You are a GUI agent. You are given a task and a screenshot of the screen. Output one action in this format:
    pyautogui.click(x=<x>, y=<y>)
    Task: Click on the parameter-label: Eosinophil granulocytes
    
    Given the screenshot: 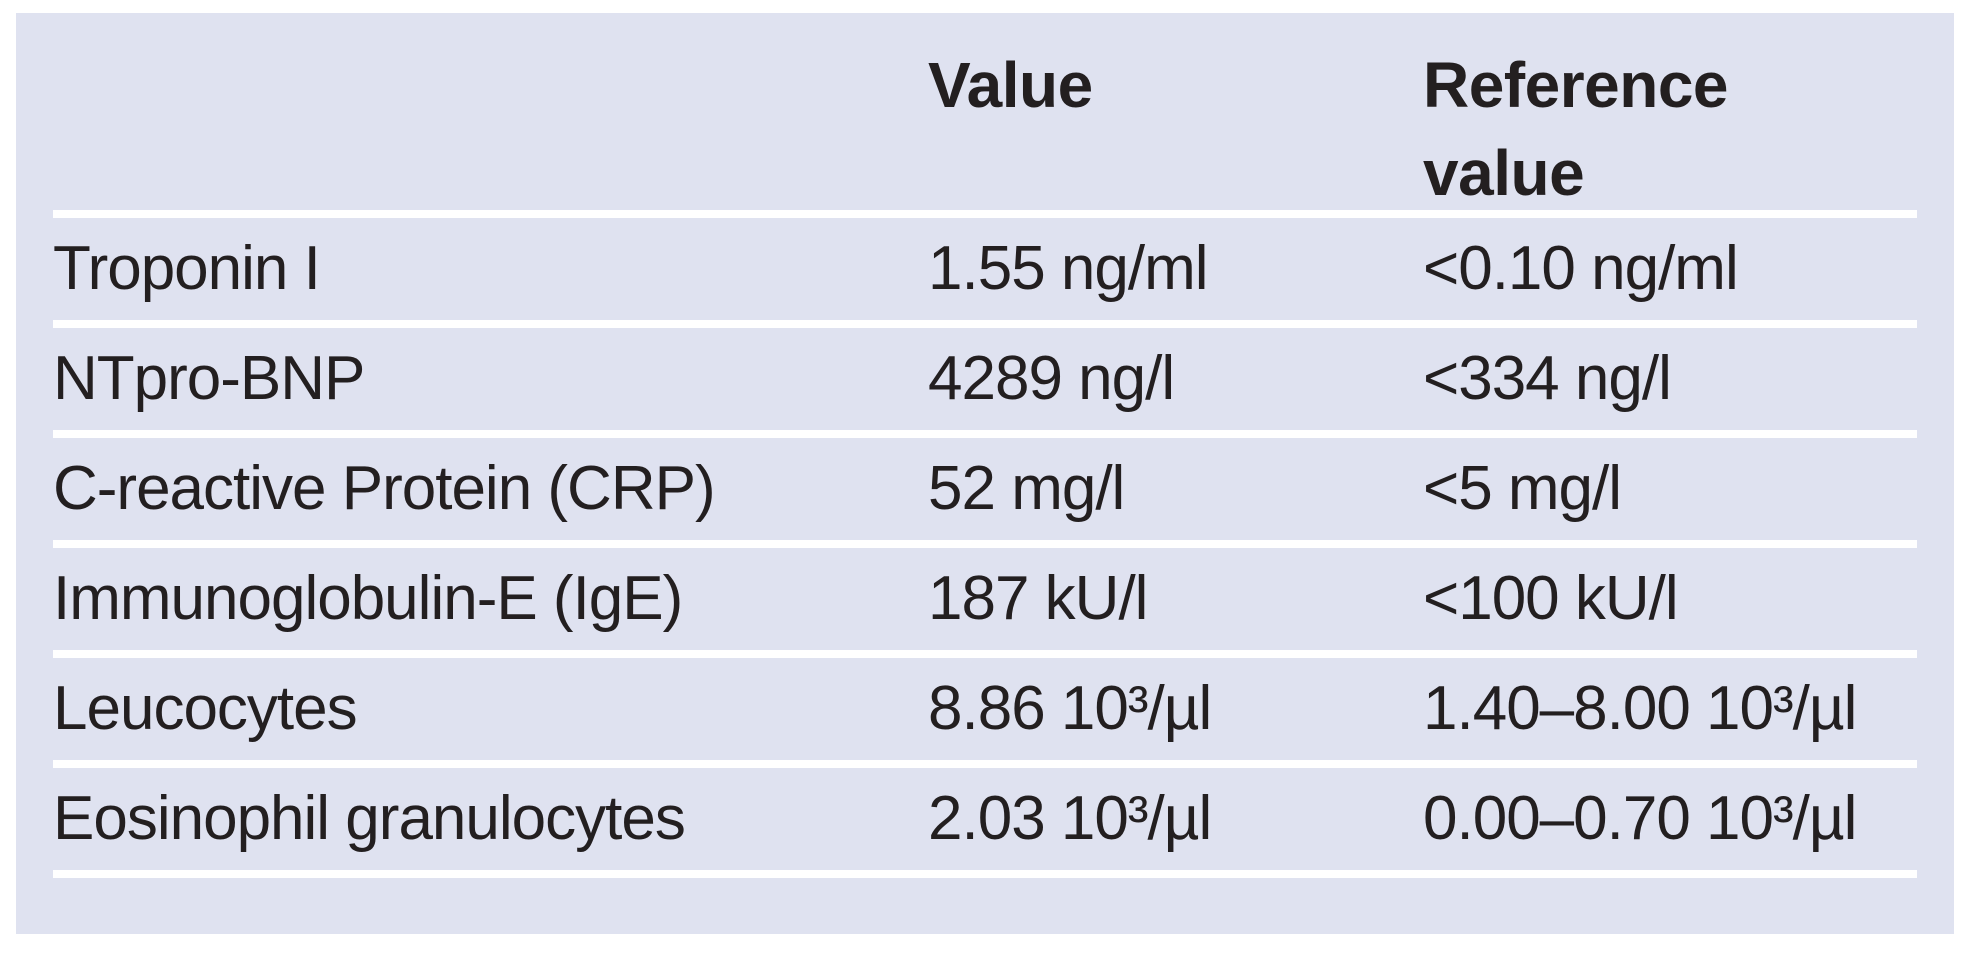 What is the action you would take?
    pyautogui.click(x=369, y=818)
    